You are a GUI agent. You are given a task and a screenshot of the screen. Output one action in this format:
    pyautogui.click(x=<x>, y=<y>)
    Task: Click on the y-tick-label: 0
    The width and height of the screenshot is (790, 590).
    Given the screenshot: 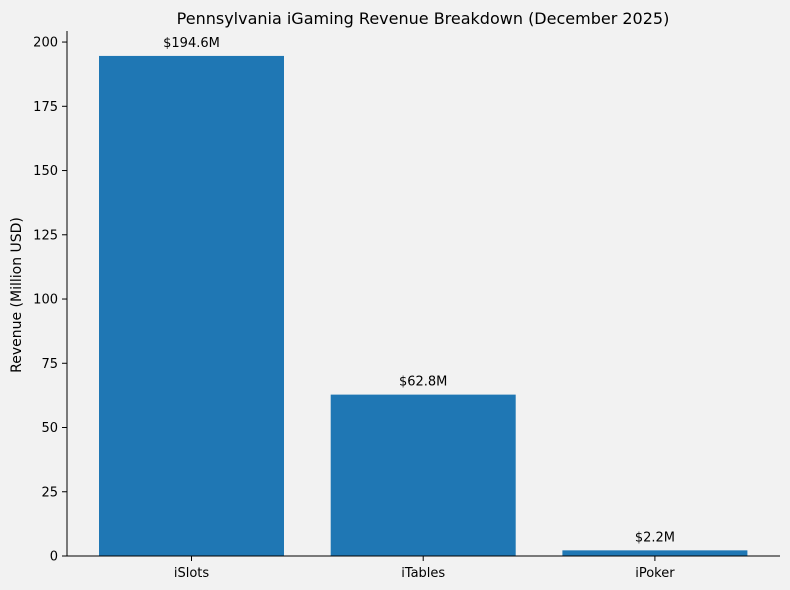 What is the action you would take?
    pyautogui.click(x=54, y=557)
    